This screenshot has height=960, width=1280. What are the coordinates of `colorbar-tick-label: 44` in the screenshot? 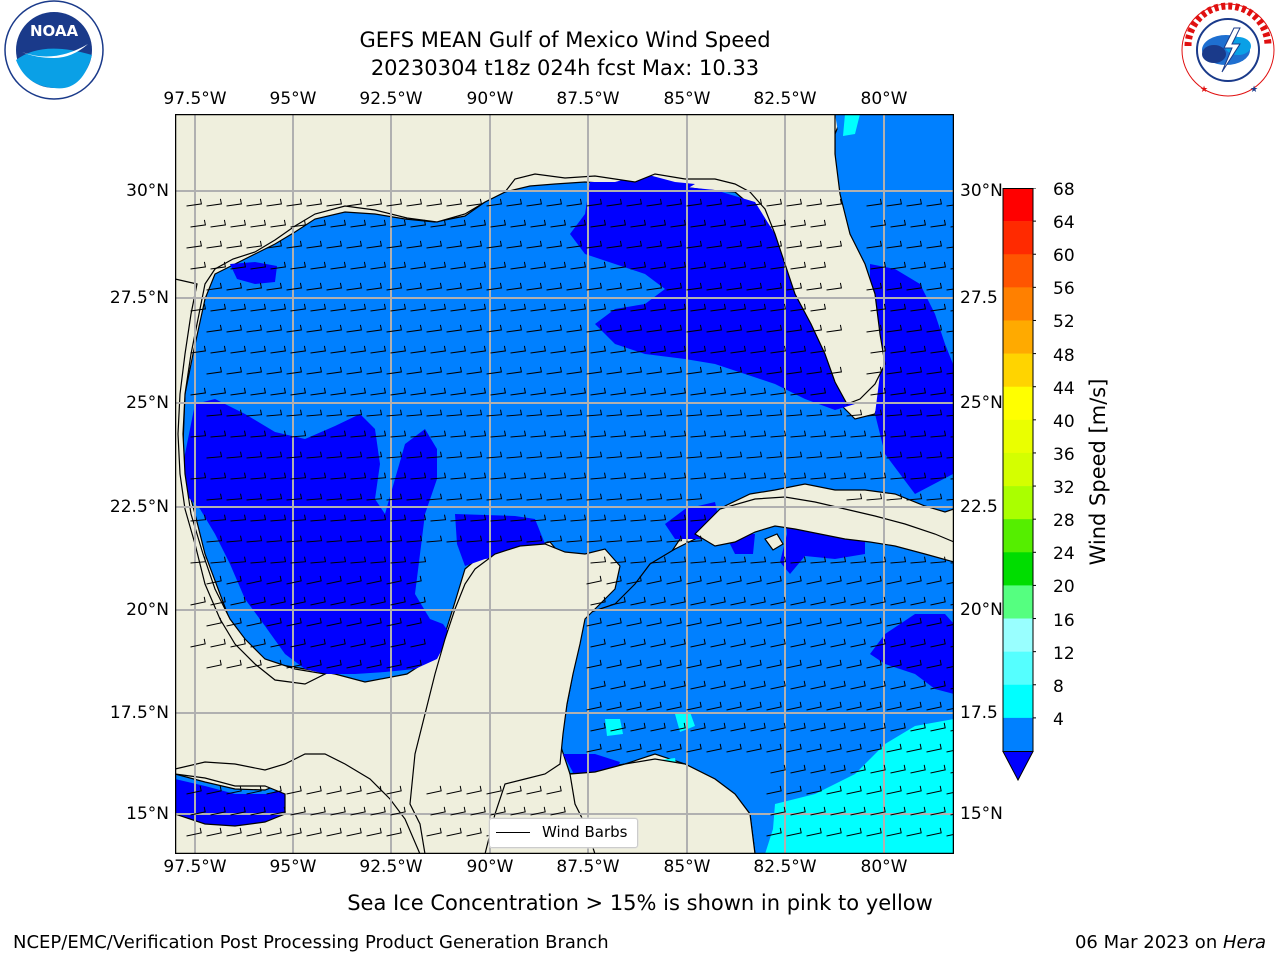 It's located at (1064, 388).